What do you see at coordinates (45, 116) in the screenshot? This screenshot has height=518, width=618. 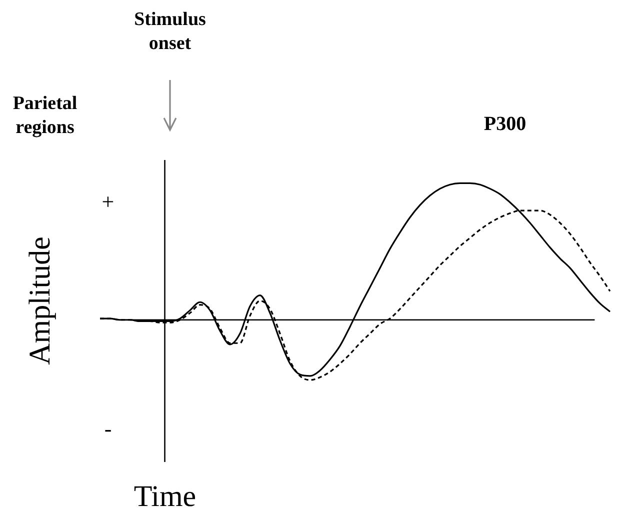 I see `text: Parietal regions` at bounding box center [45, 116].